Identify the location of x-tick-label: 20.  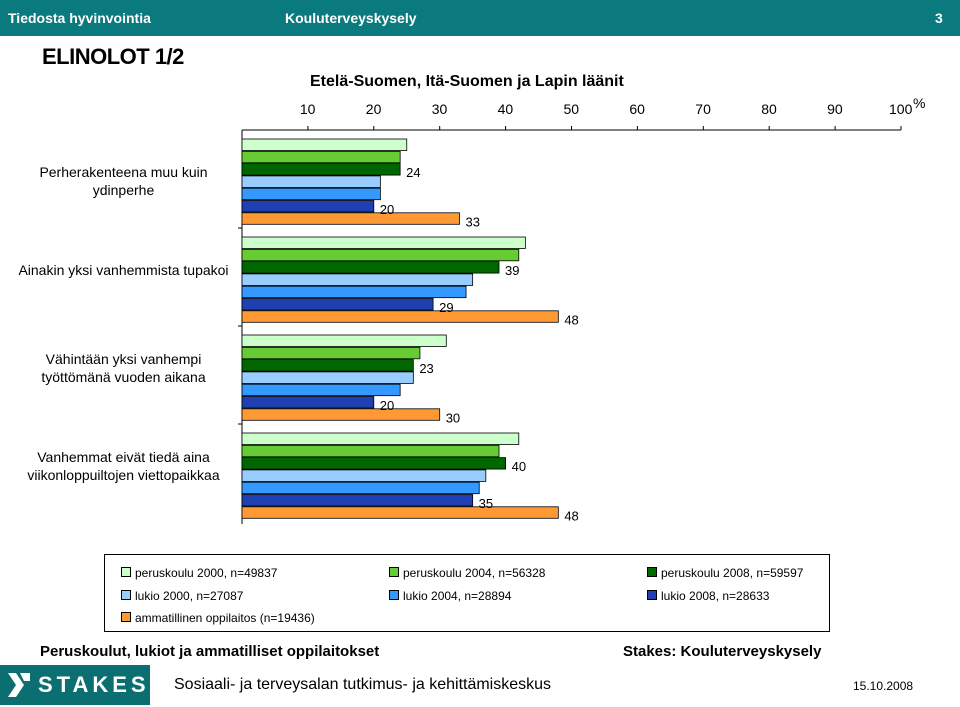
(373, 109).